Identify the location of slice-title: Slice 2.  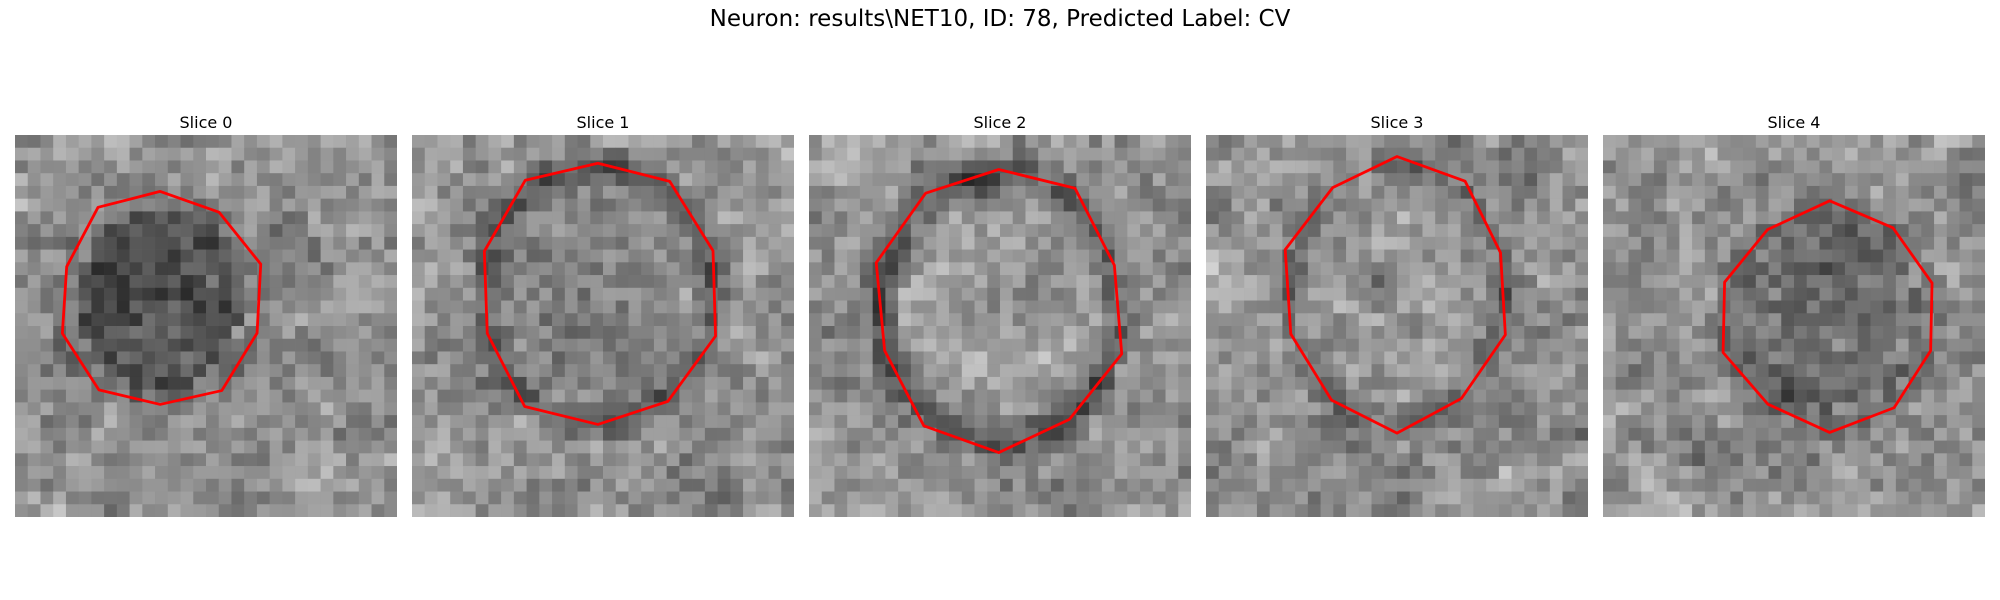
(1000, 122).